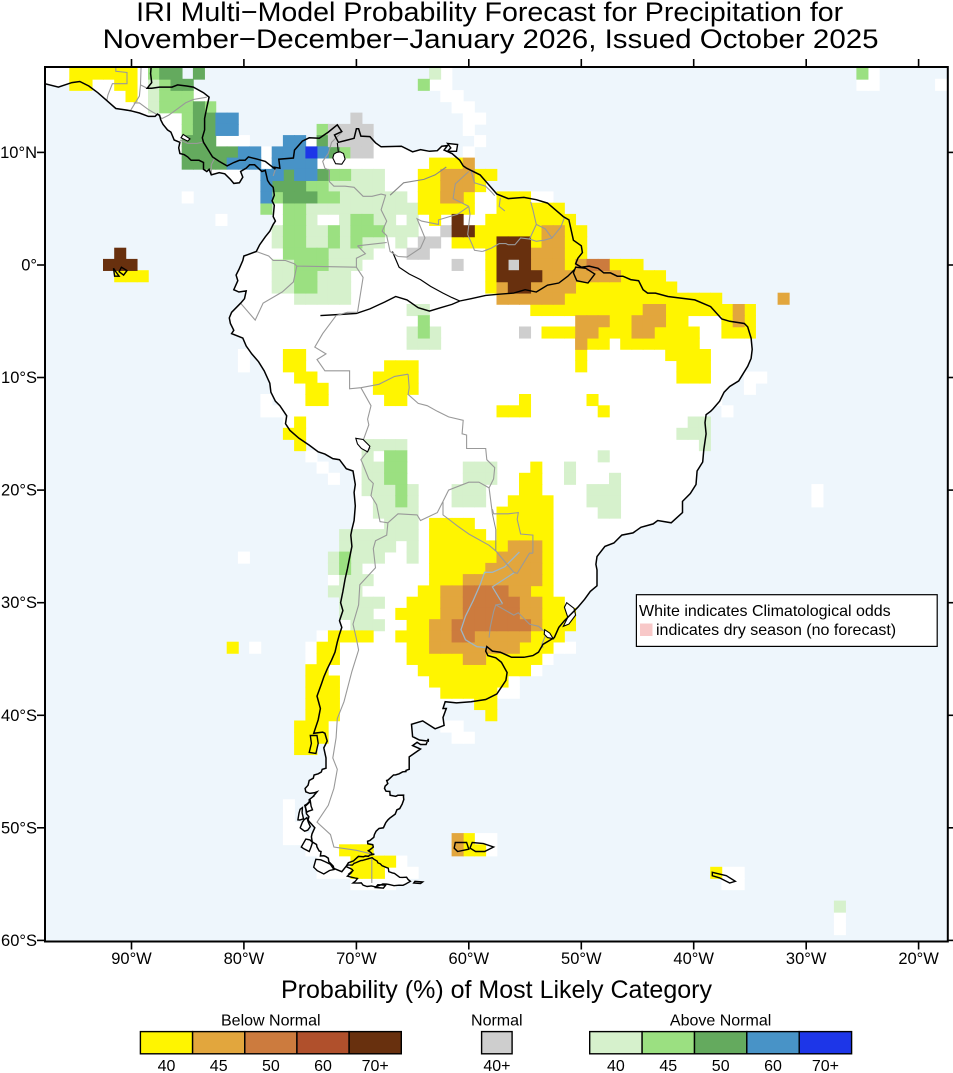 The height and width of the screenshot is (1073, 953). What do you see at coordinates (131, 959) in the screenshot?
I see `svg-text: 90°W` at bounding box center [131, 959].